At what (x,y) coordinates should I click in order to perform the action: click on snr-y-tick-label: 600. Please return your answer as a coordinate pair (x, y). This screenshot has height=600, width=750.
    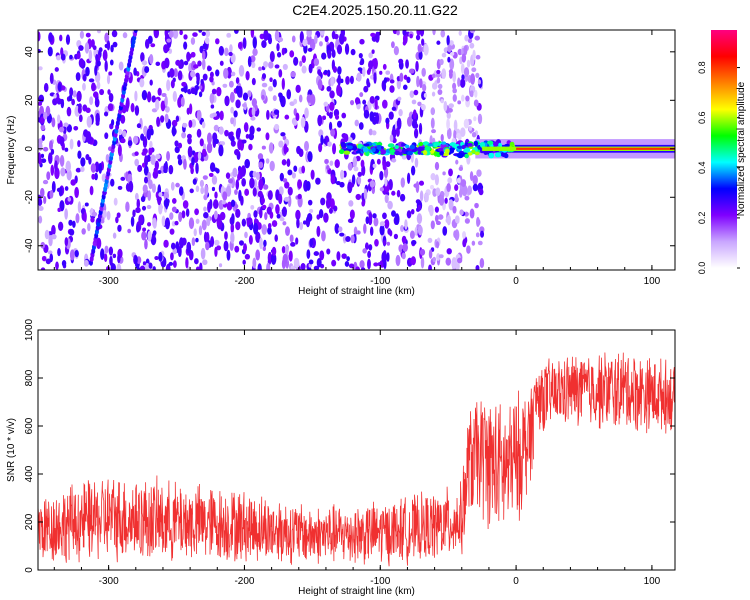
    Looking at the image, I should click on (29, 425).